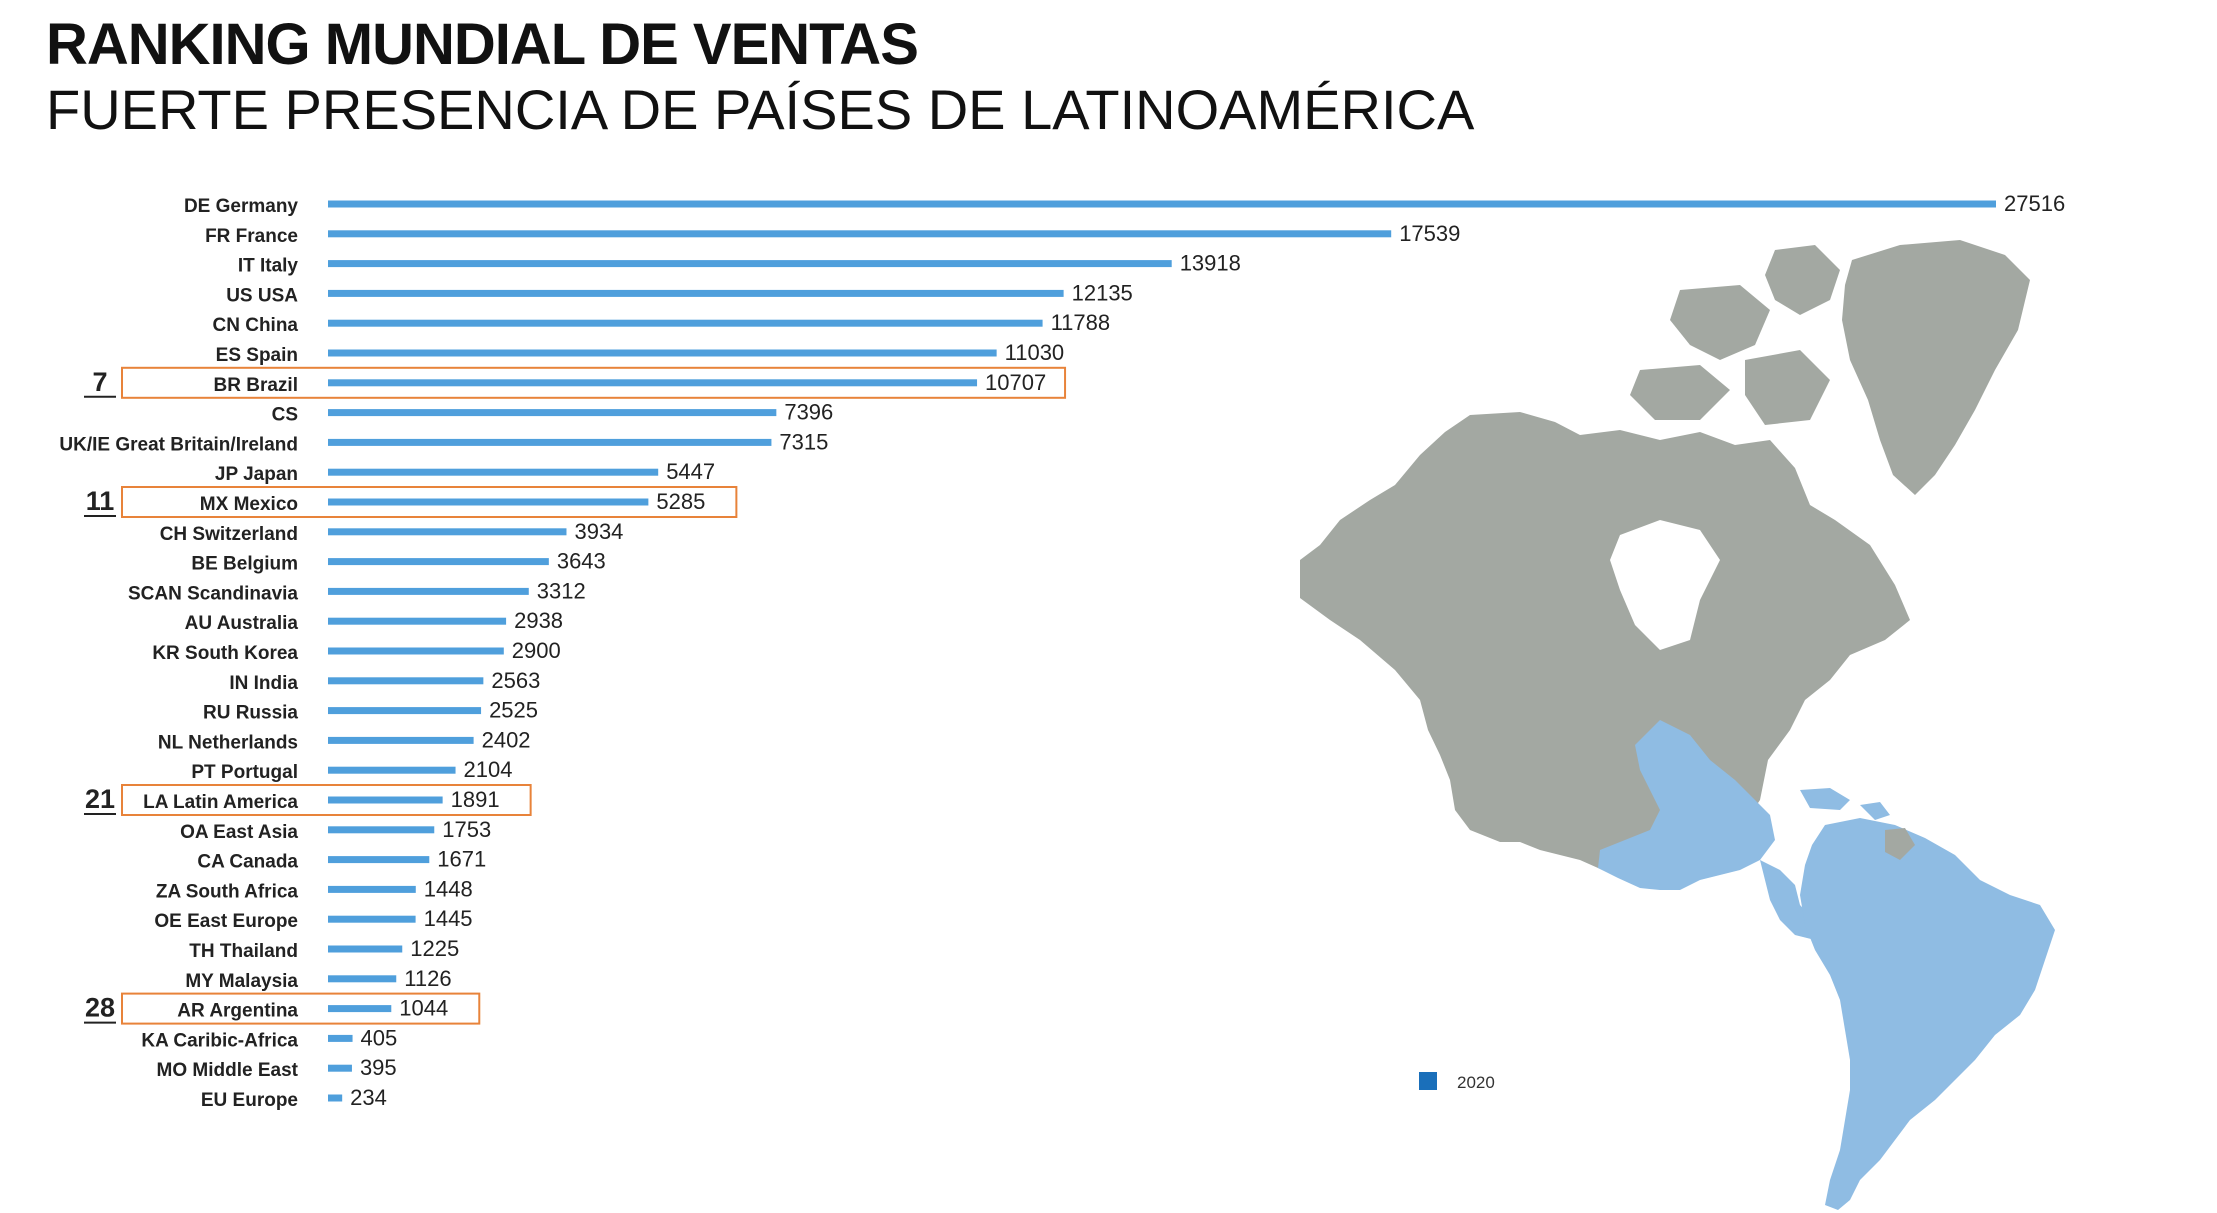 The image size is (2217, 1213). I want to click on value-label-us-usa: 12135, so click(1102, 292).